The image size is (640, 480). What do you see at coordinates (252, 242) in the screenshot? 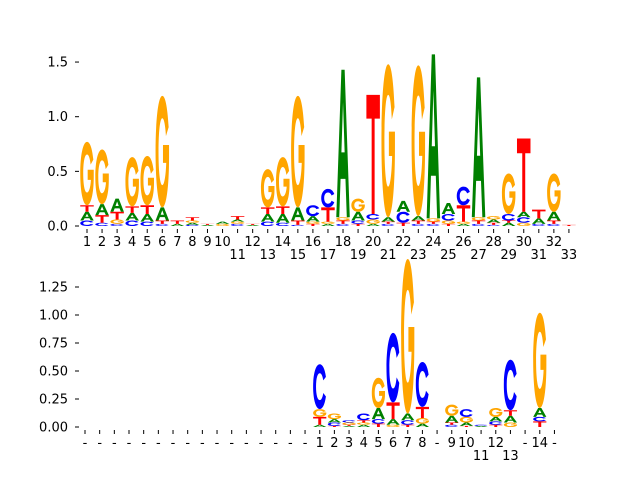
I see `x-tick-label: 12` at bounding box center [252, 242].